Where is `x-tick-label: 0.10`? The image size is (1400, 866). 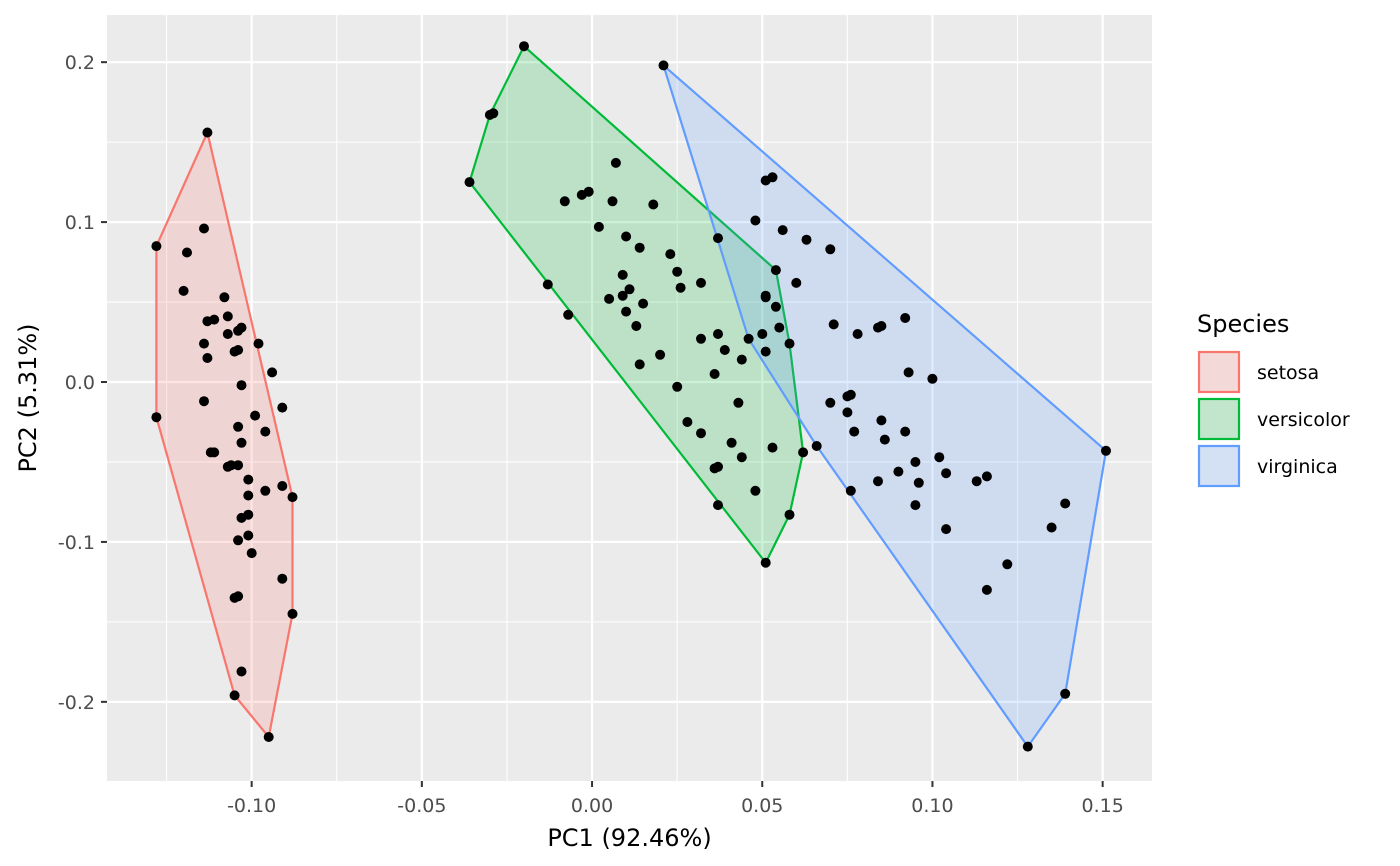
x-tick-label: 0.10 is located at coordinates (932, 806).